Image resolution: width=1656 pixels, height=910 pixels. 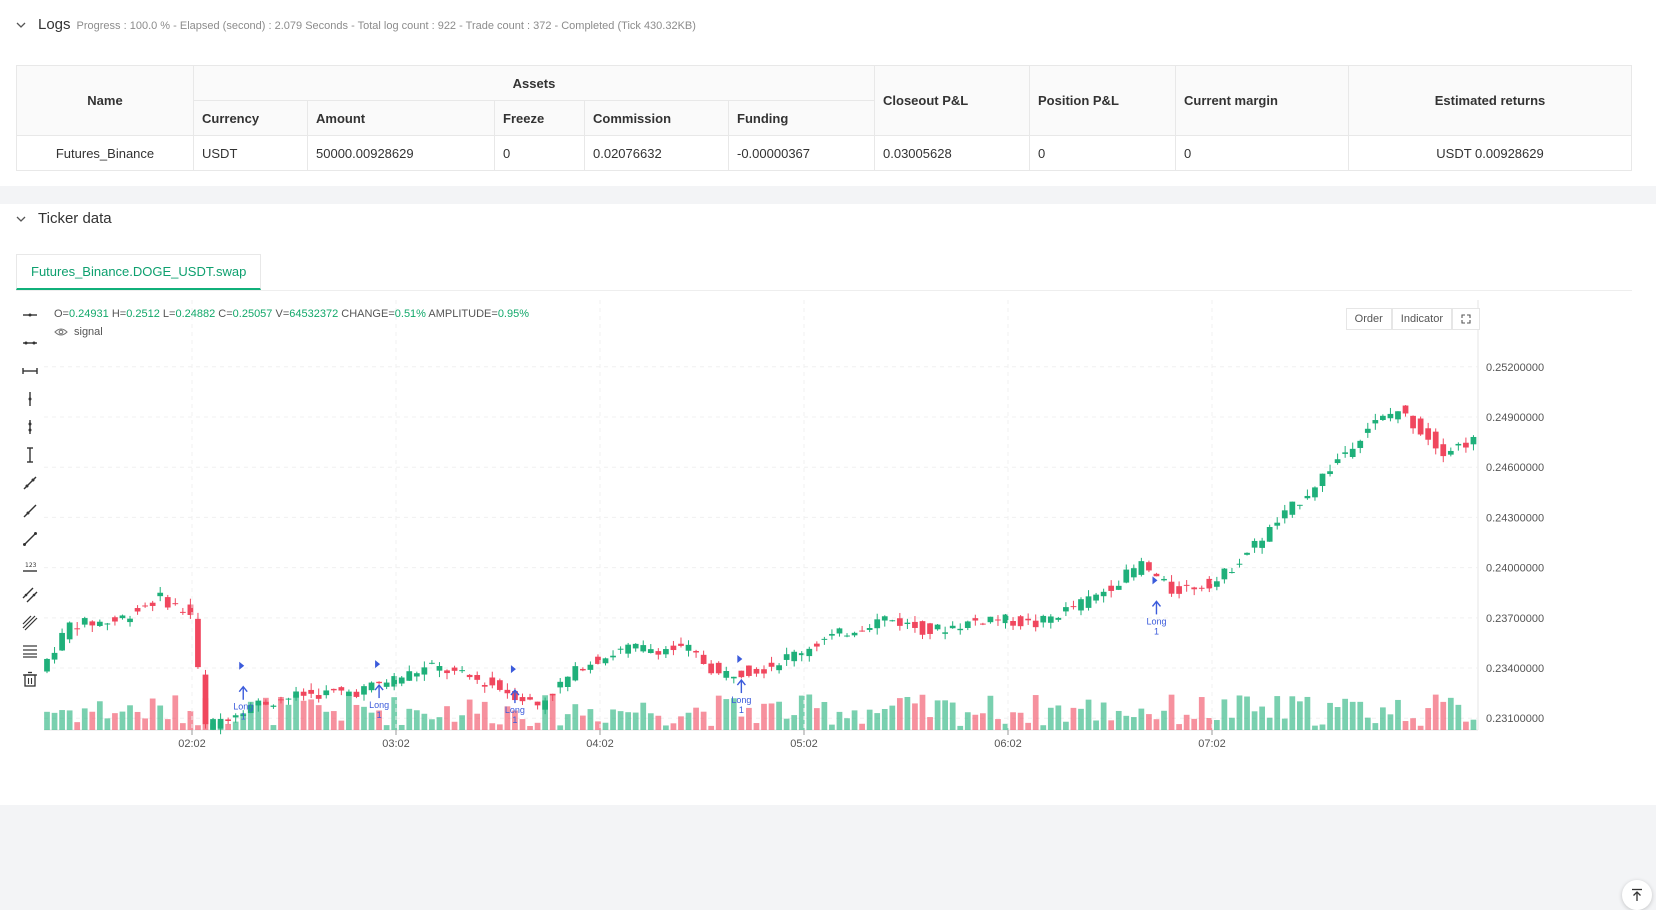 I want to click on scroll-to-top-button, so click(x=1637, y=895).